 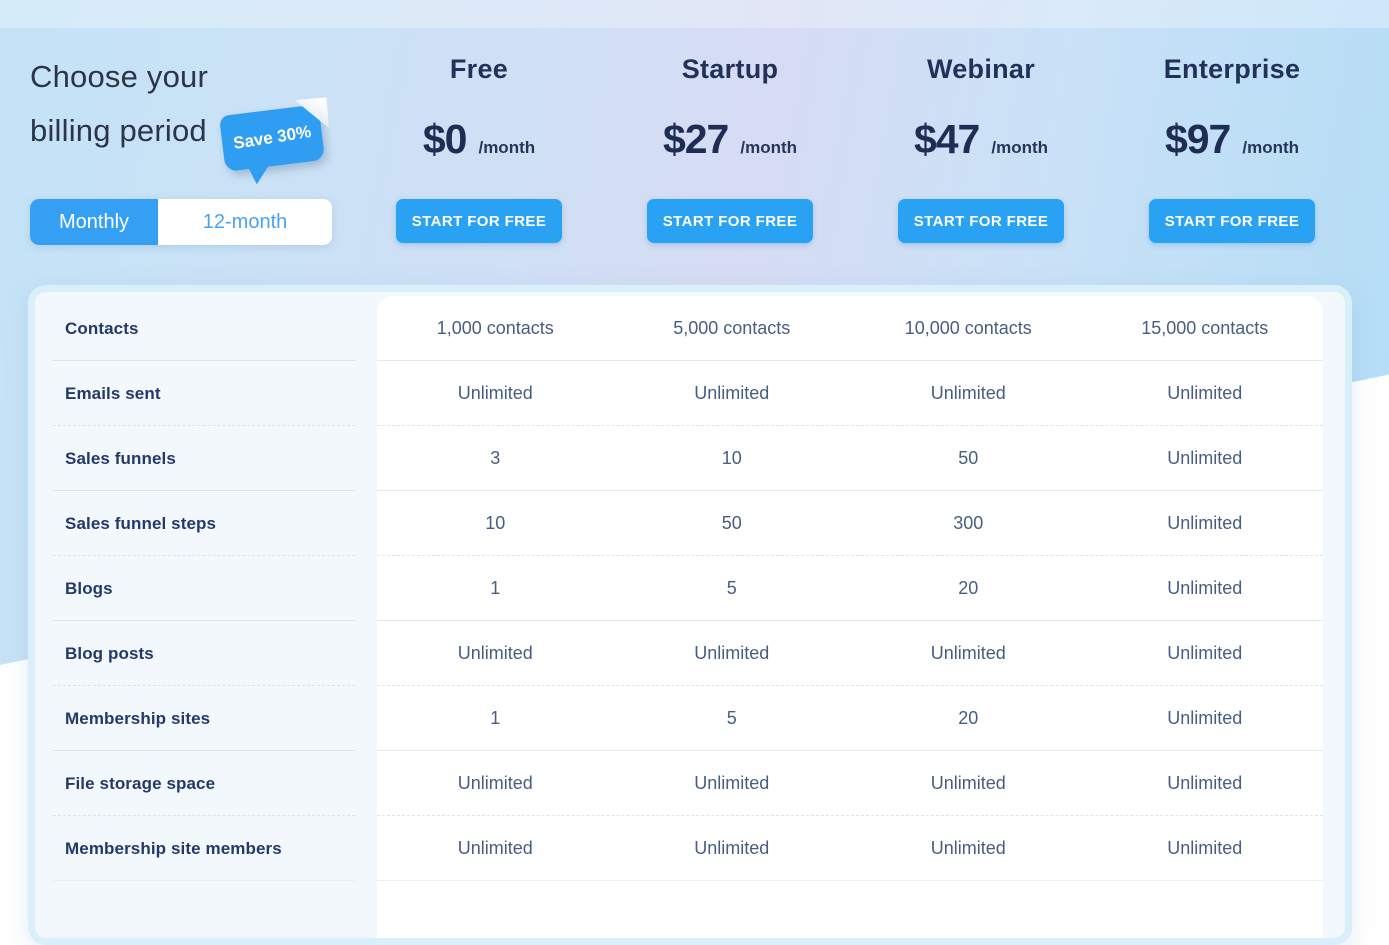 I want to click on billing-title-line2: billing period, so click(x=118, y=130).